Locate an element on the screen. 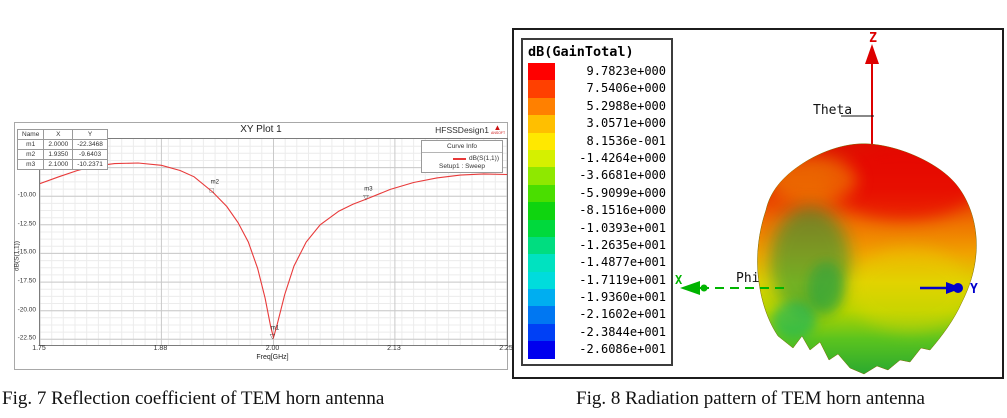  gain-value: -1.4877e+001 is located at coordinates (622, 262).